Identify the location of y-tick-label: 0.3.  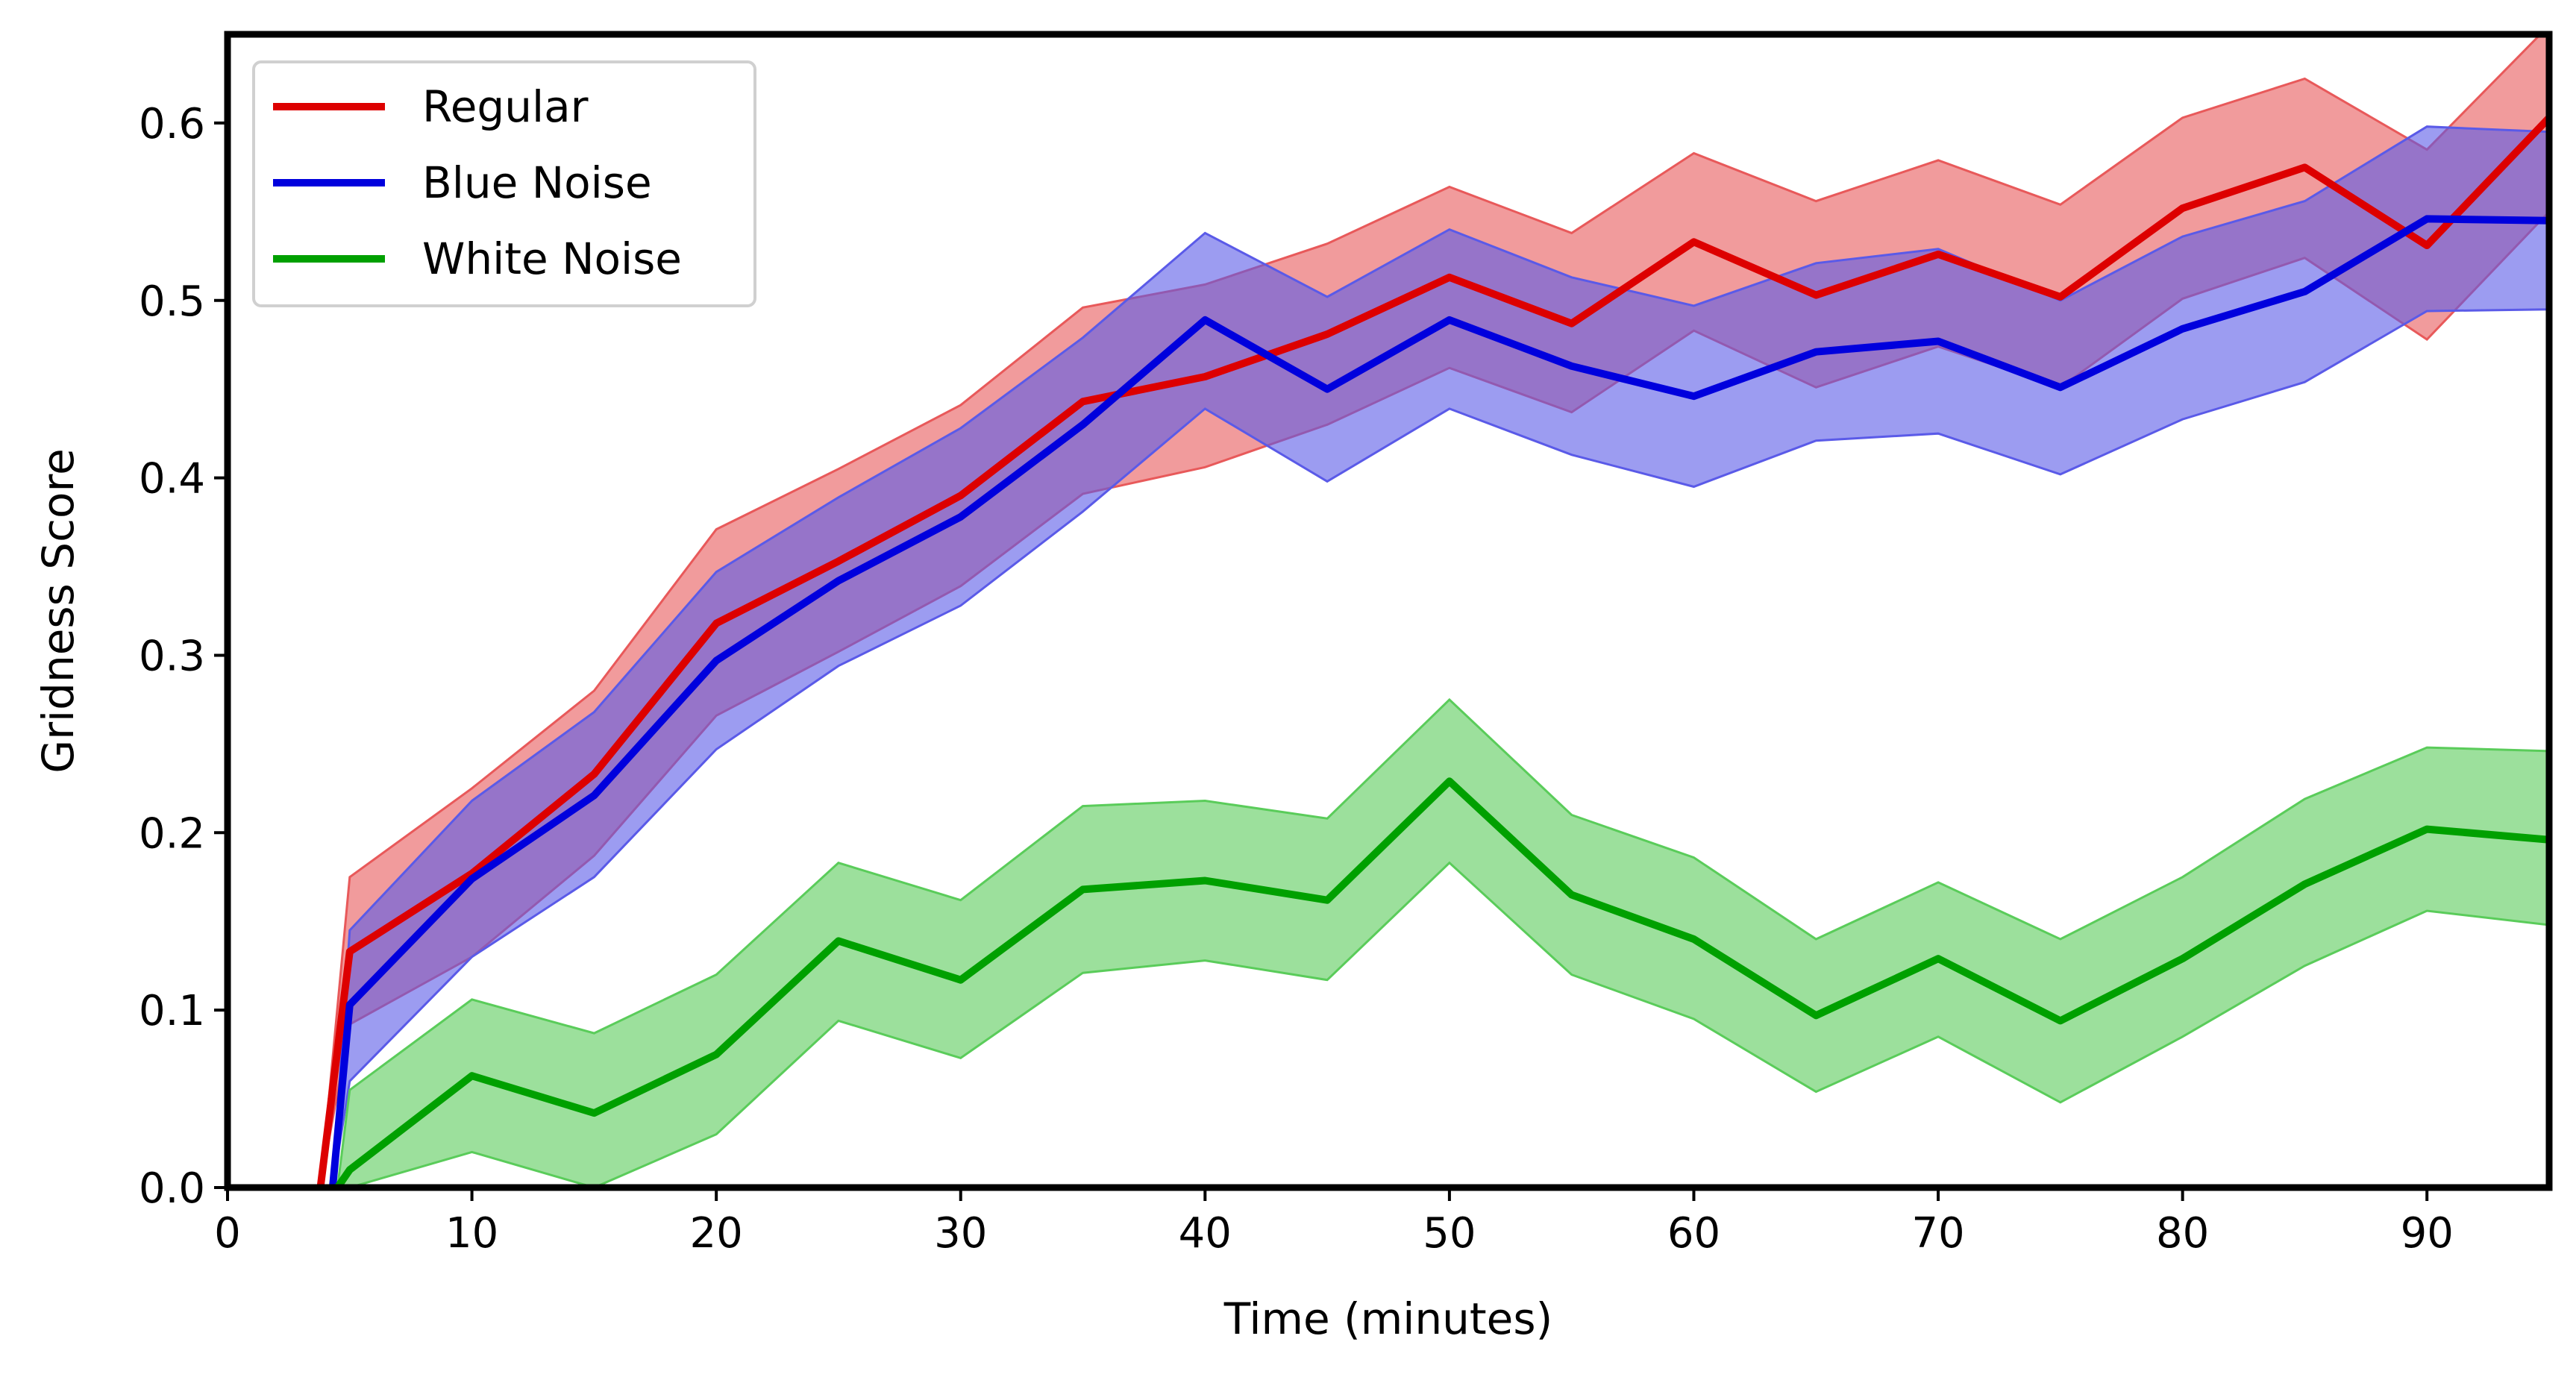
(172, 656).